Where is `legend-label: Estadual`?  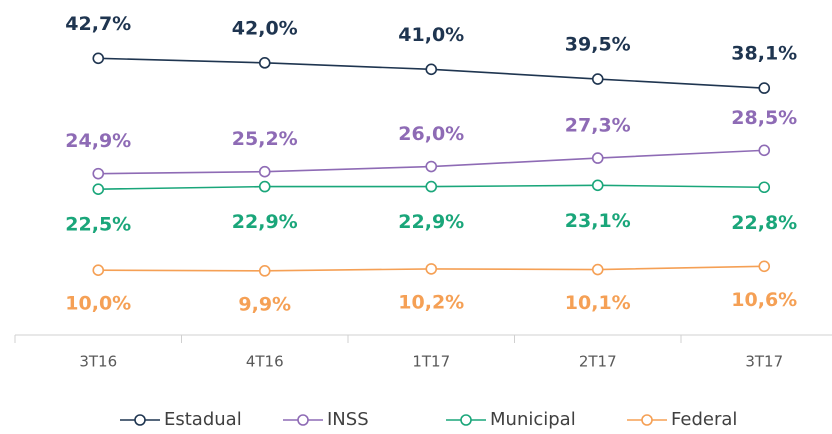
legend-label: Estadual is located at coordinates (203, 419).